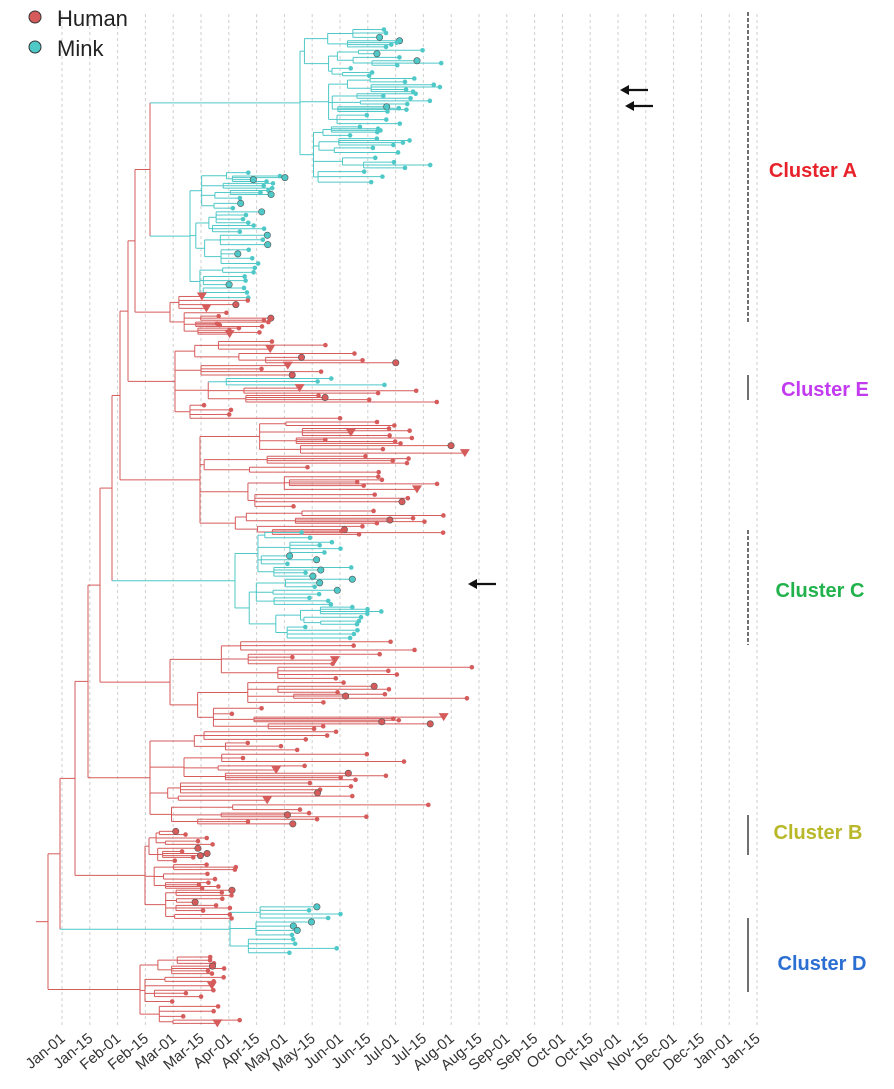  What do you see at coordinates (820, 591) in the screenshot?
I see `cluster-label: Cluster C` at bounding box center [820, 591].